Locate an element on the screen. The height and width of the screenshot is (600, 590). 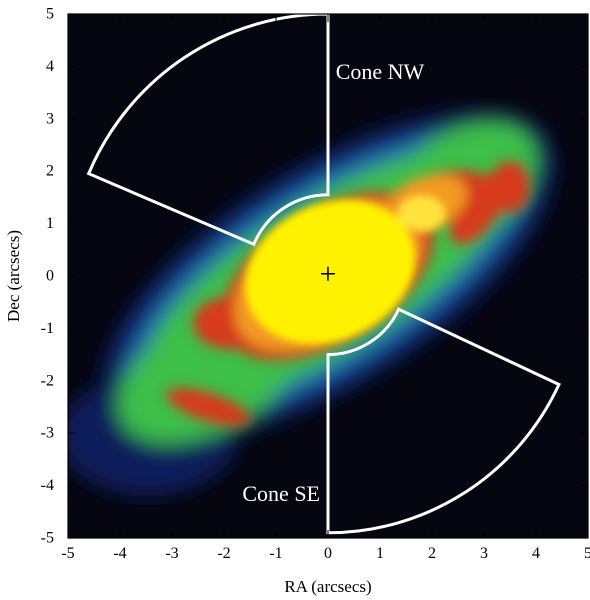
y-tick-label: -4 is located at coordinates (47, 485).